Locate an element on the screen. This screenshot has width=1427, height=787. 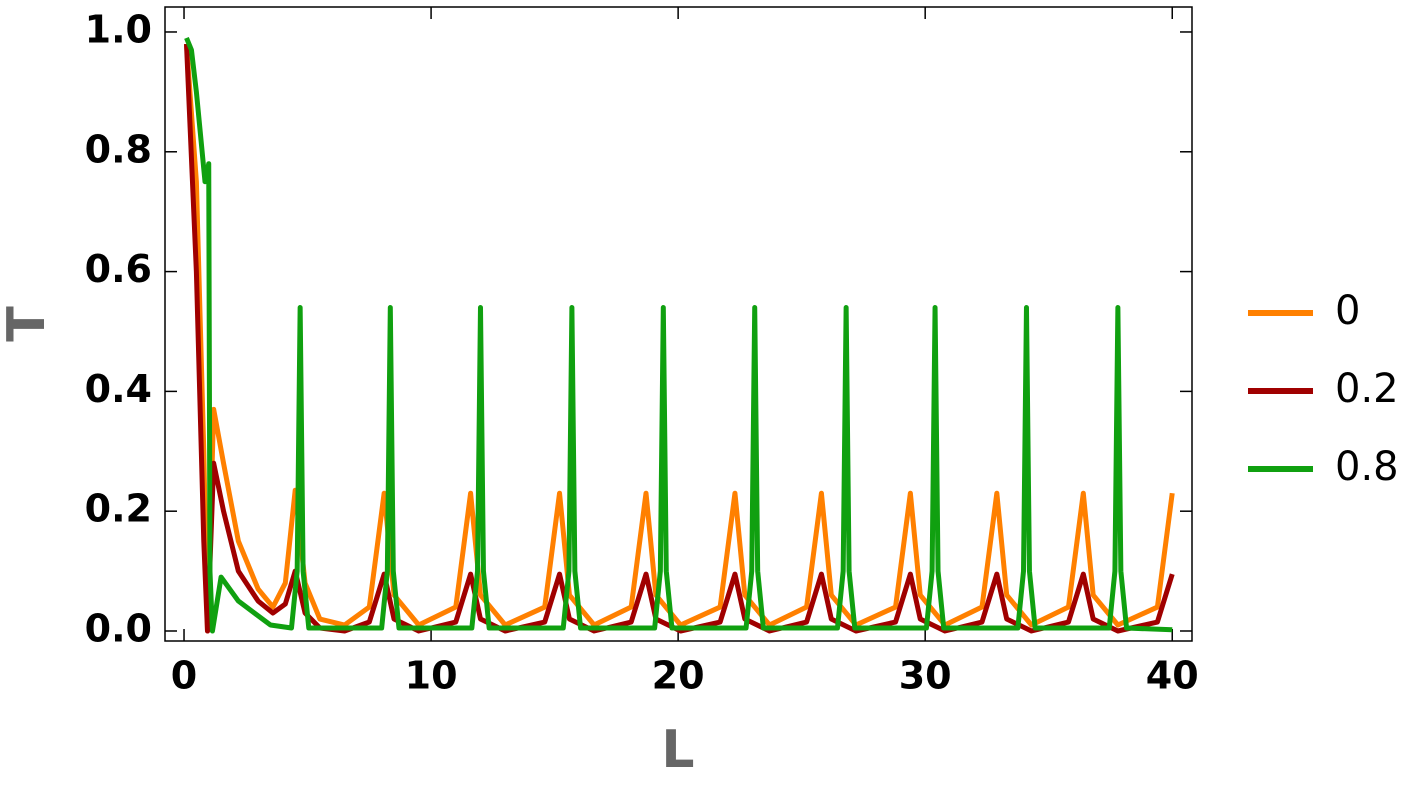
y-axis-title: T is located at coordinates (28, 324).